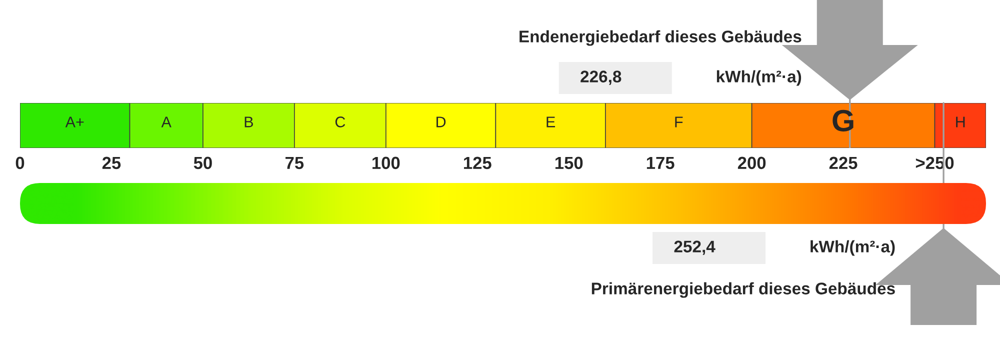  What do you see at coordinates (601, 77) in the screenshot?
I see `text: 226,8` at bounding box center [601, 77].